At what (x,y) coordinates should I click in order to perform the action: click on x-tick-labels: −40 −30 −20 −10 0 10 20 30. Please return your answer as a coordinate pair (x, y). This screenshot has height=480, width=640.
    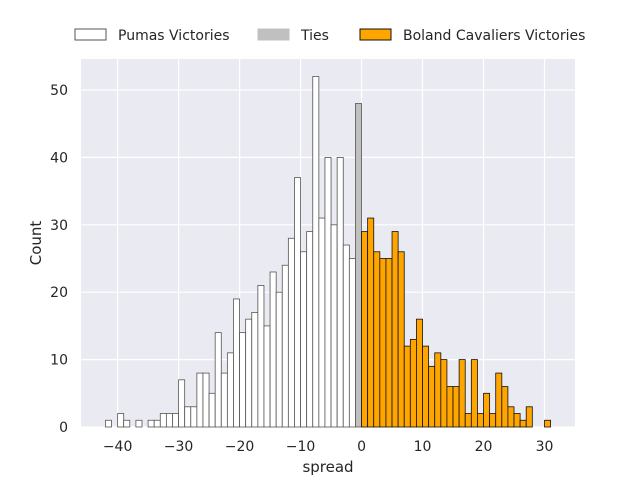
    Looking at the image, I should click on (328, 447).